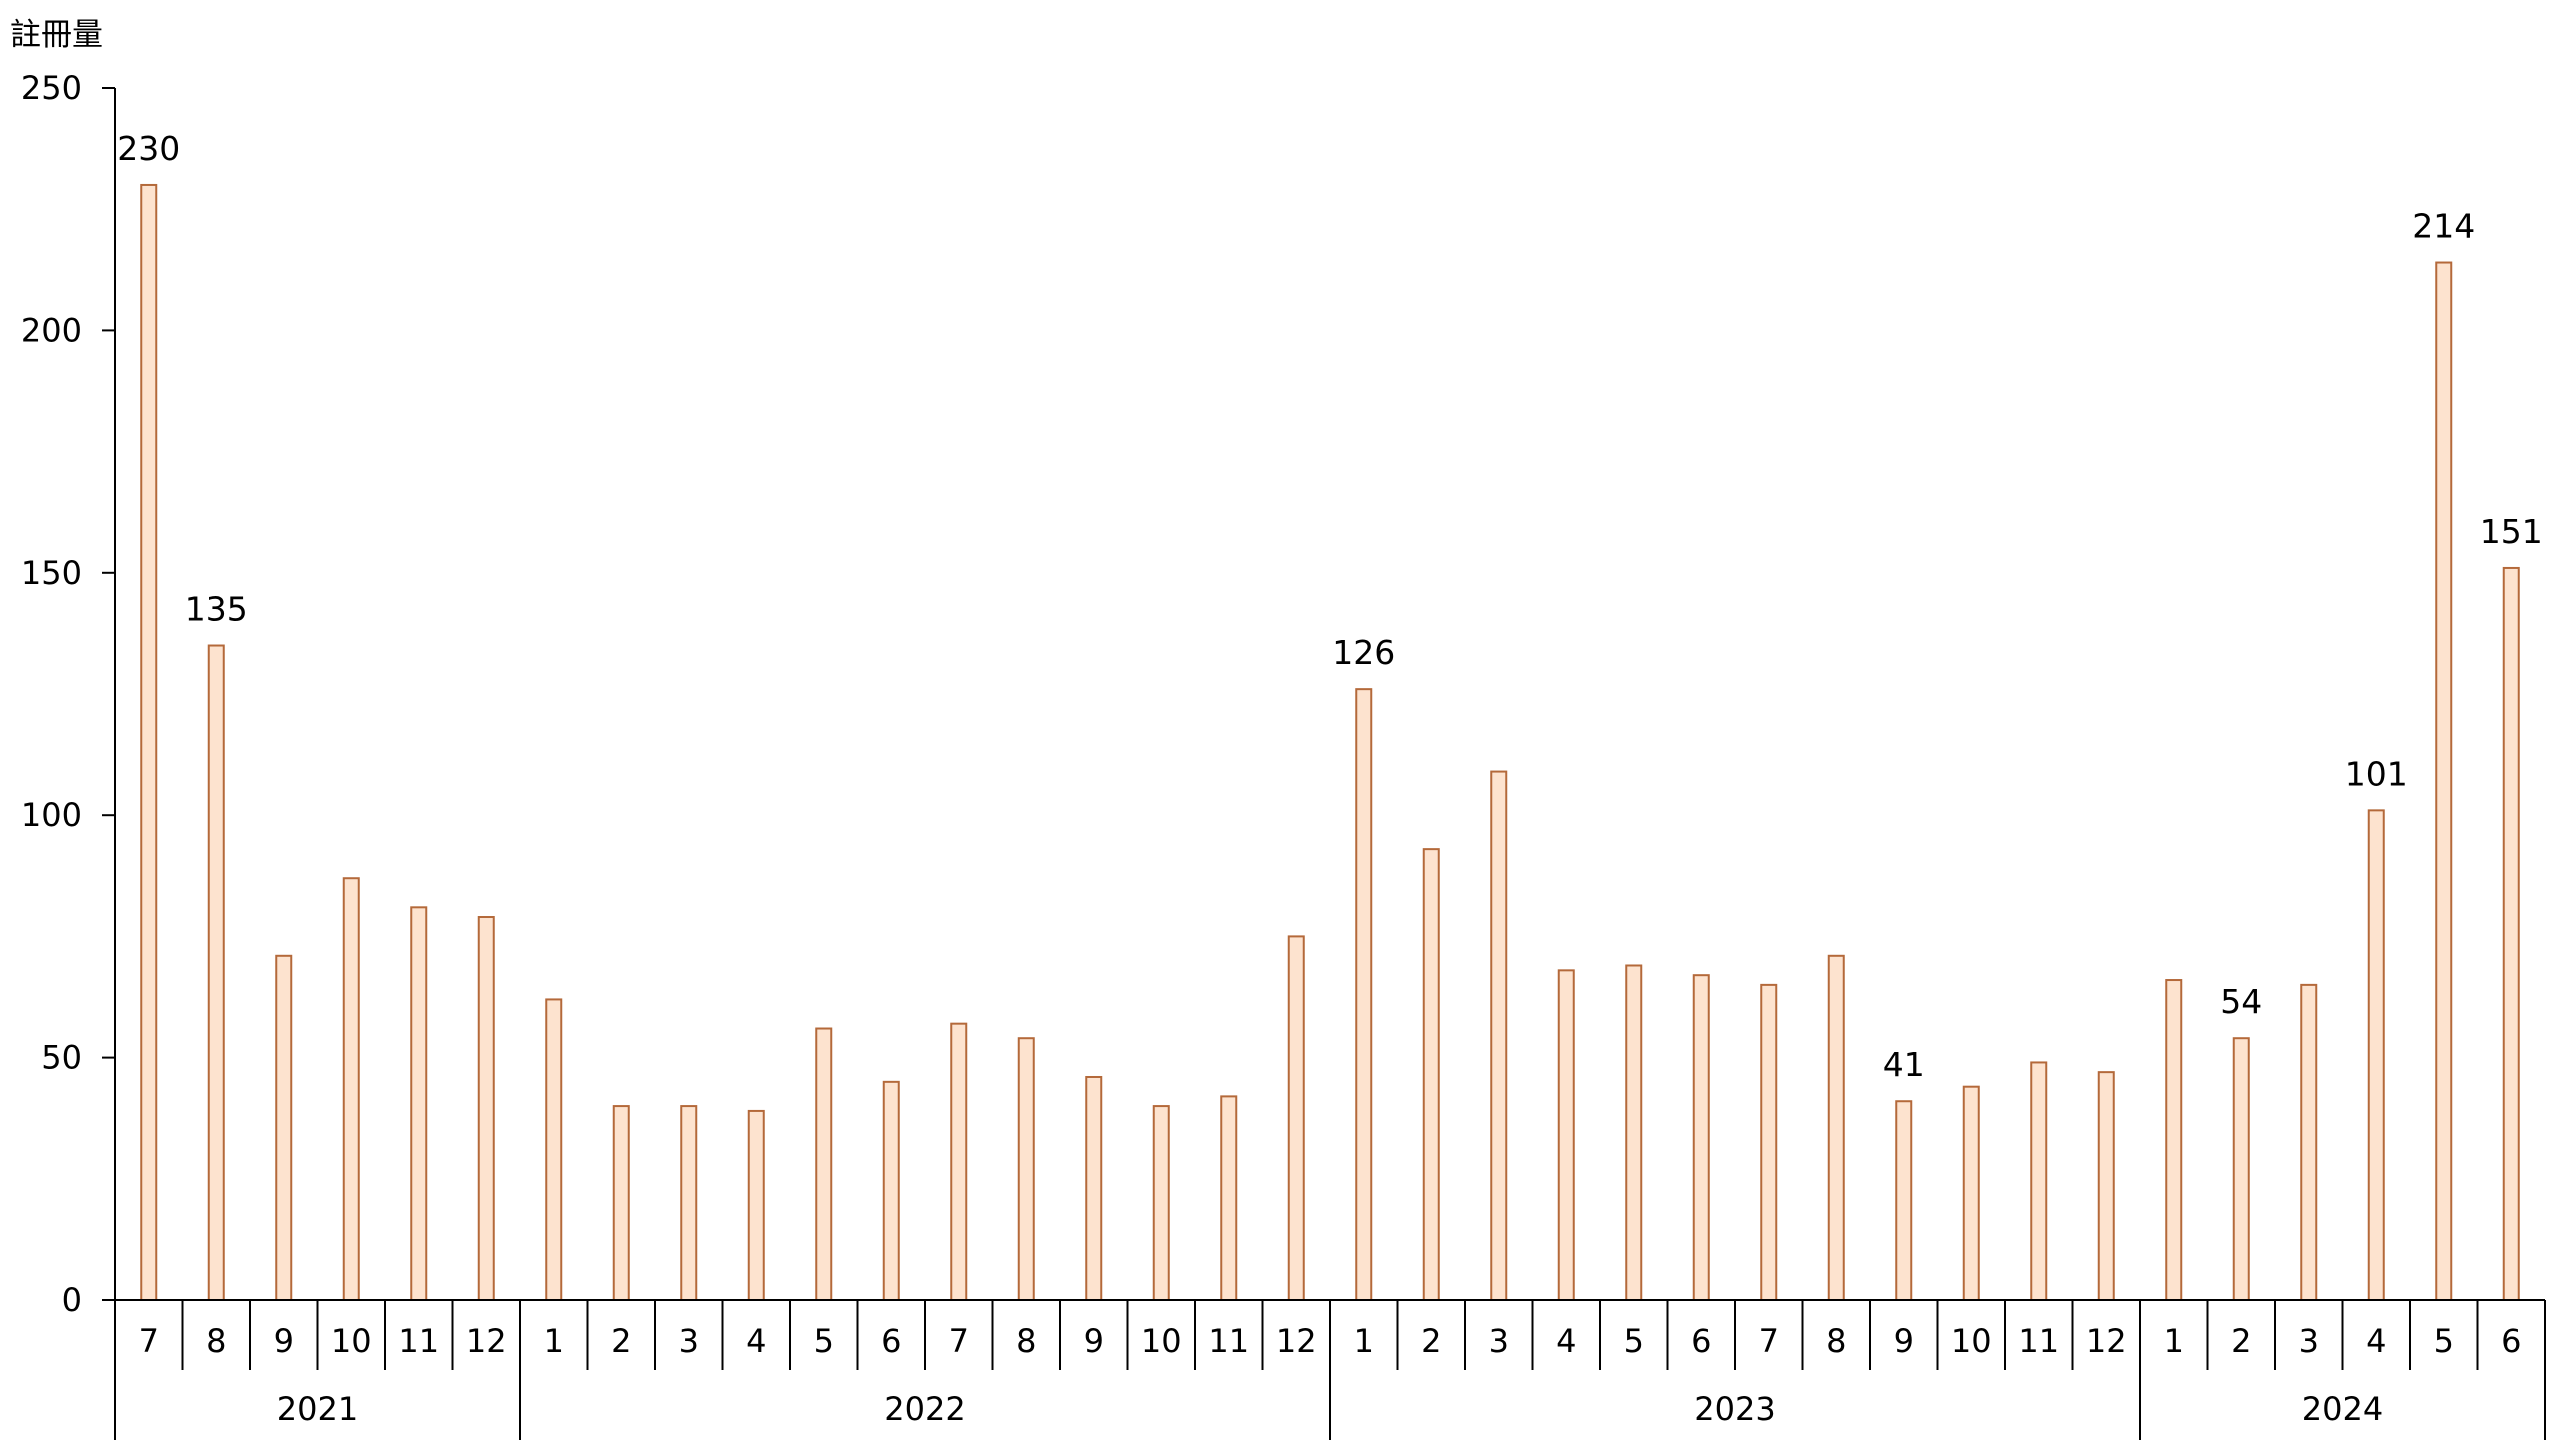 Image resolution: width=2560 pixels, height=1440 pixels. Describe the element at coordinates (51, 573) in the screenshot. I see `y-tick-label: 150` at that location.